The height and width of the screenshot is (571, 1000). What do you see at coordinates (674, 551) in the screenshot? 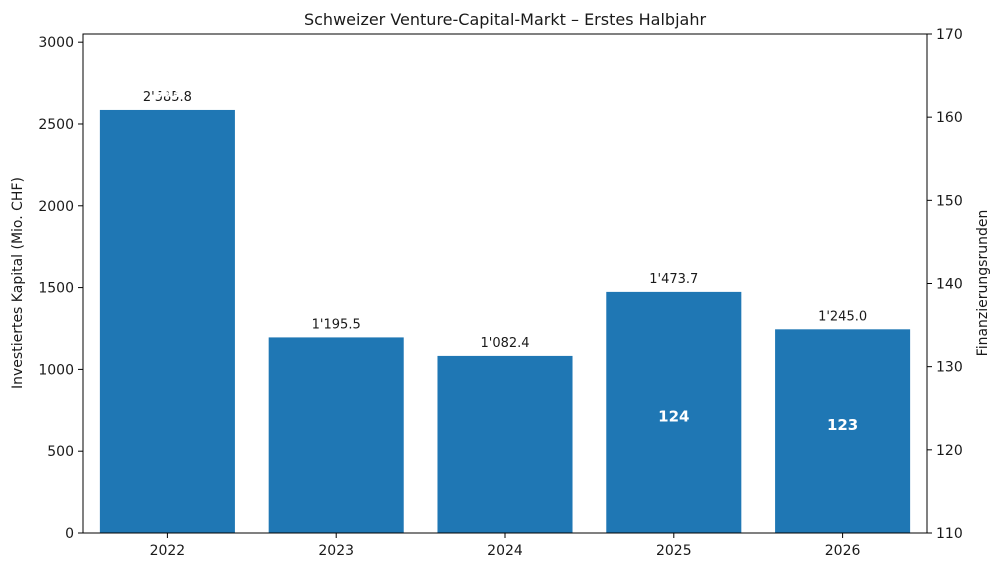
I see `x-tick-label-2025: 2025` at bounding box center [674, 551].